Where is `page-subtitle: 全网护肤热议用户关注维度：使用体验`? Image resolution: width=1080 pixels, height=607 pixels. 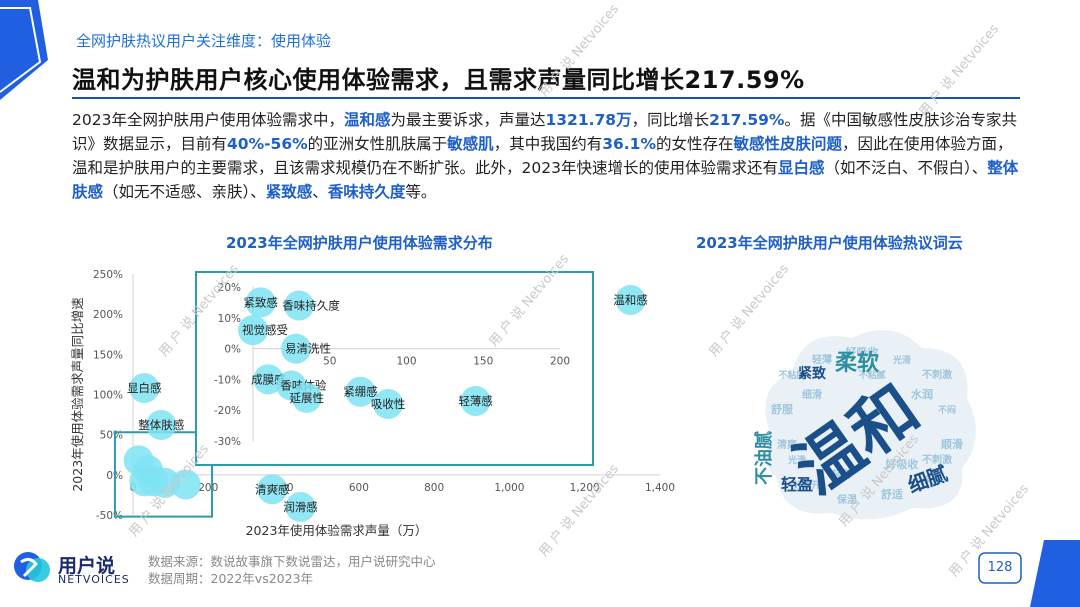
page-subtitle: 全网护肤热议用户关注维度：使用体验 is located at coordinates (204, 41).